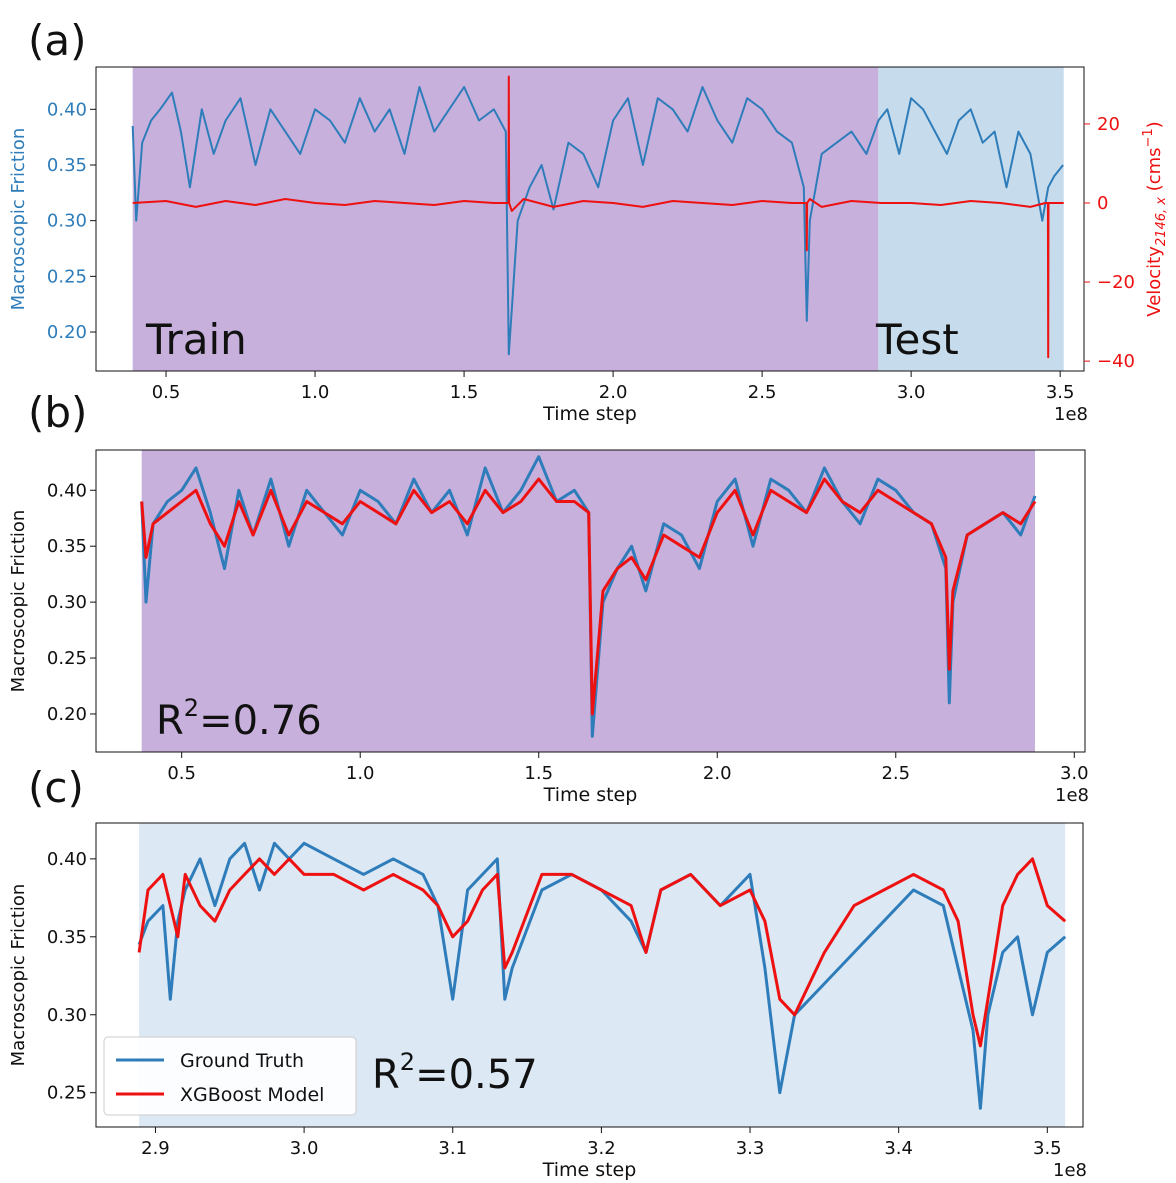  I want to click on panel-b-letter: (b), so click(57, 412).